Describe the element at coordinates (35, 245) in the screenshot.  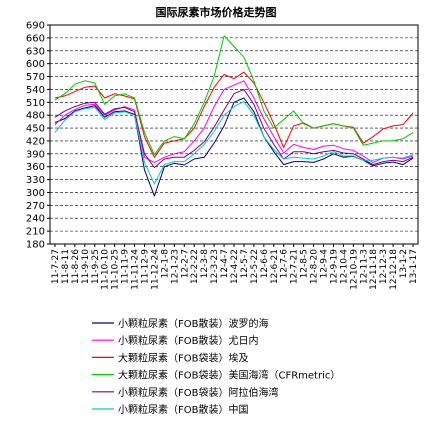
I see `y-tick-label: 180` at that location.